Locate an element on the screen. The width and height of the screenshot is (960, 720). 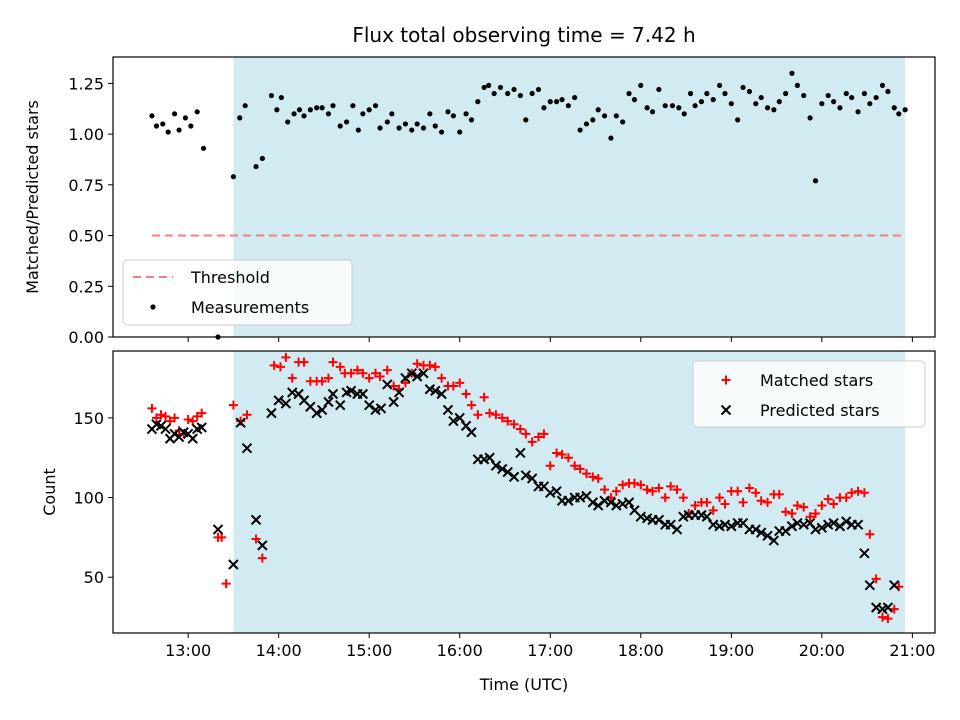
x-tick-label: 14:00 is located at coordinates (279, 650).